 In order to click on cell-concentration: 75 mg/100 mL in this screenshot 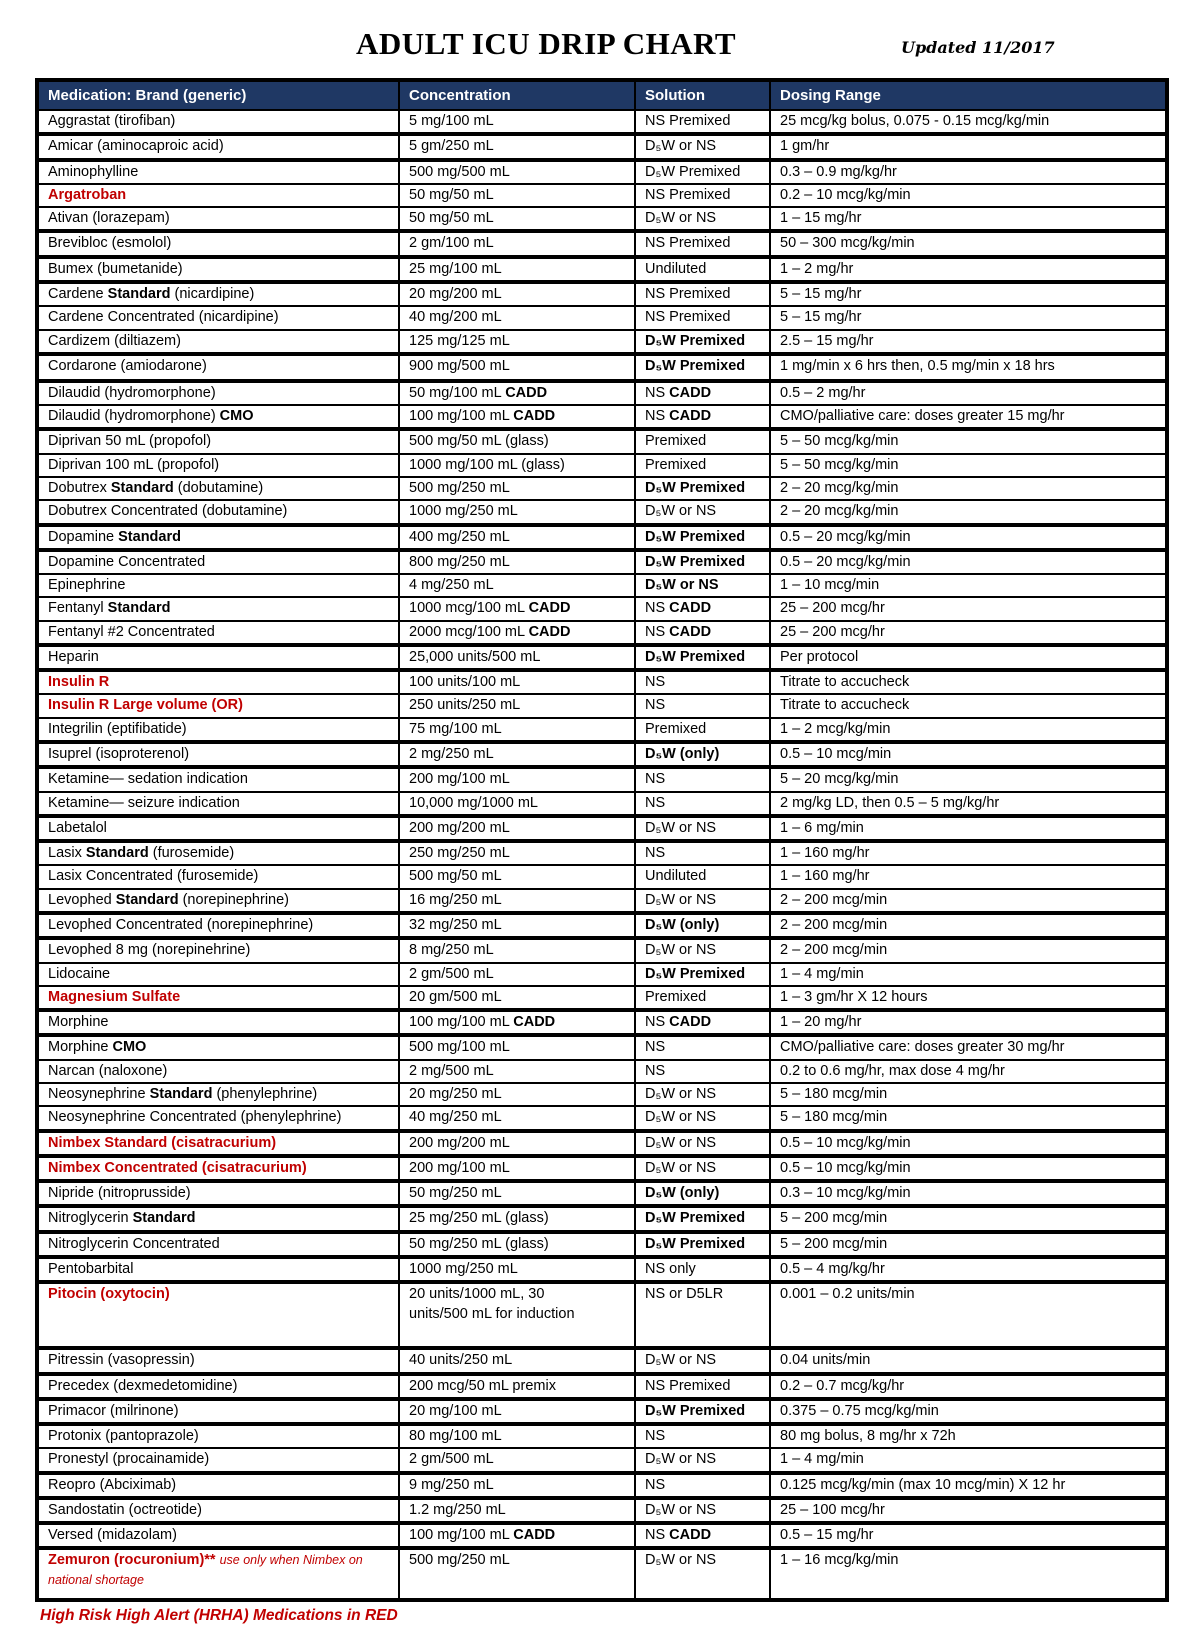, I will do `click(517, 730)`.